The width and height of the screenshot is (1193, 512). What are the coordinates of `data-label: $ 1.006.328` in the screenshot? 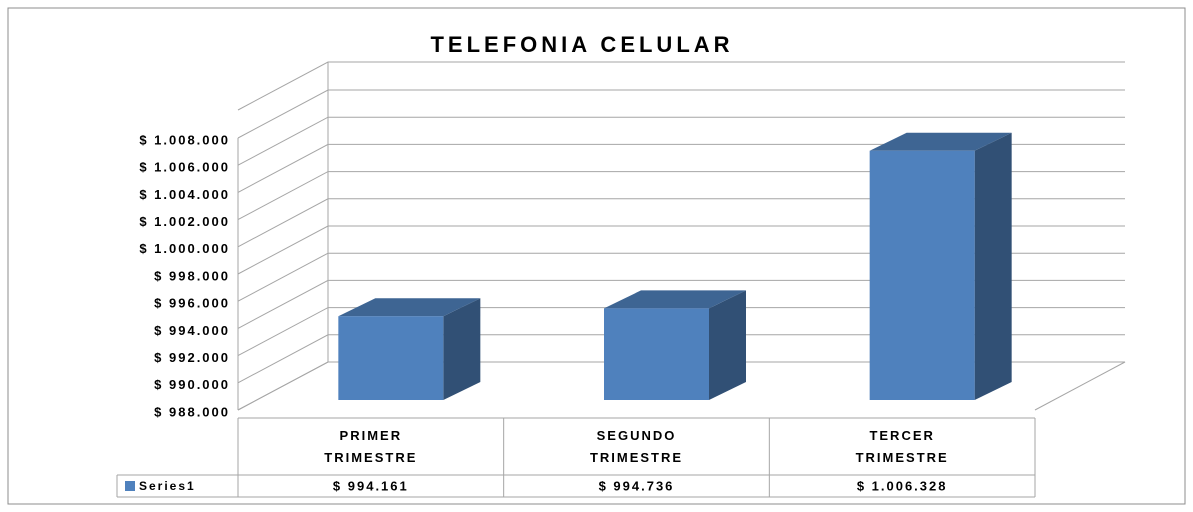 It's located at (902, 485).